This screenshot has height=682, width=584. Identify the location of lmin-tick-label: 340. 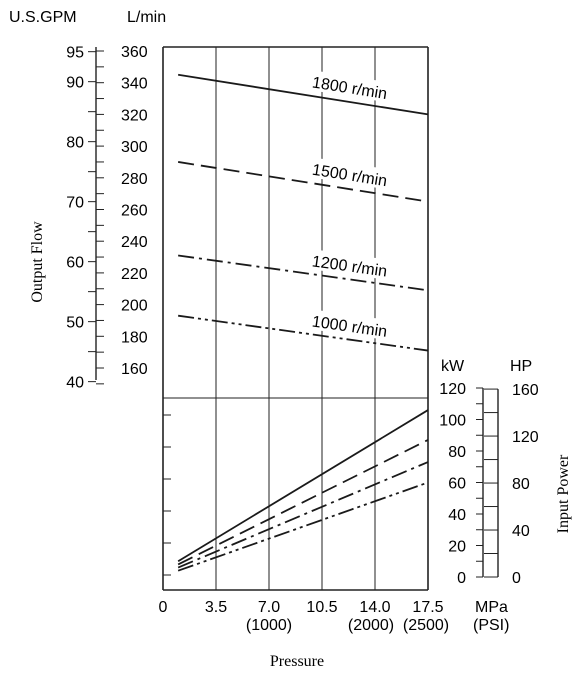
(134, 84).